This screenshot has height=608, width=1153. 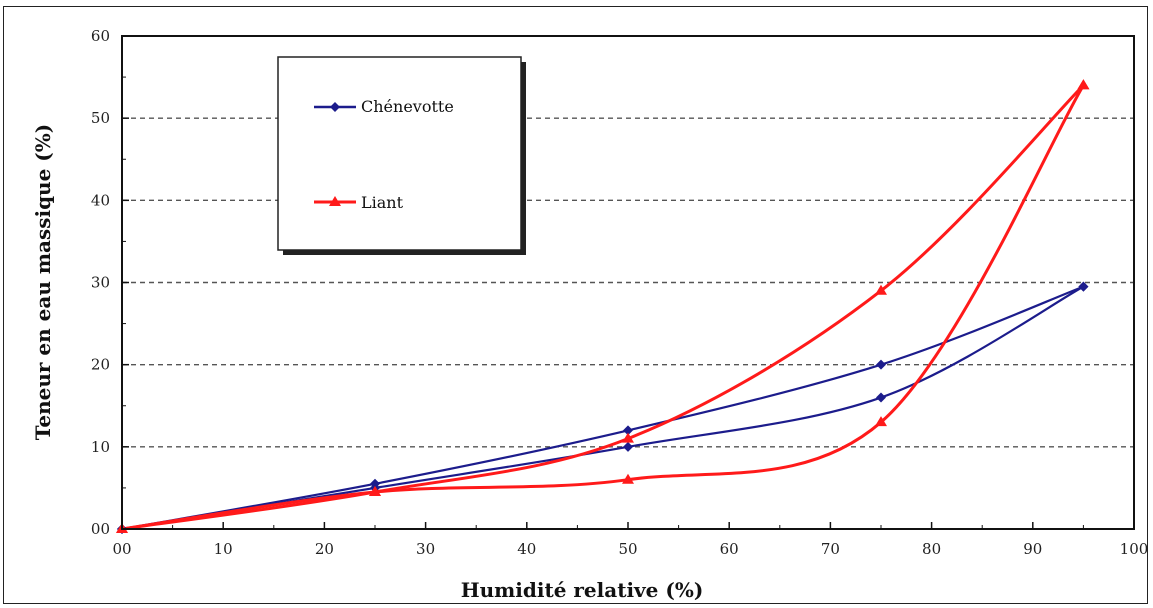 What do you see at coordinates (335, 107) in the screenshot?
I see `legend-marker-chenevotte` at bounding box center [335, 107].